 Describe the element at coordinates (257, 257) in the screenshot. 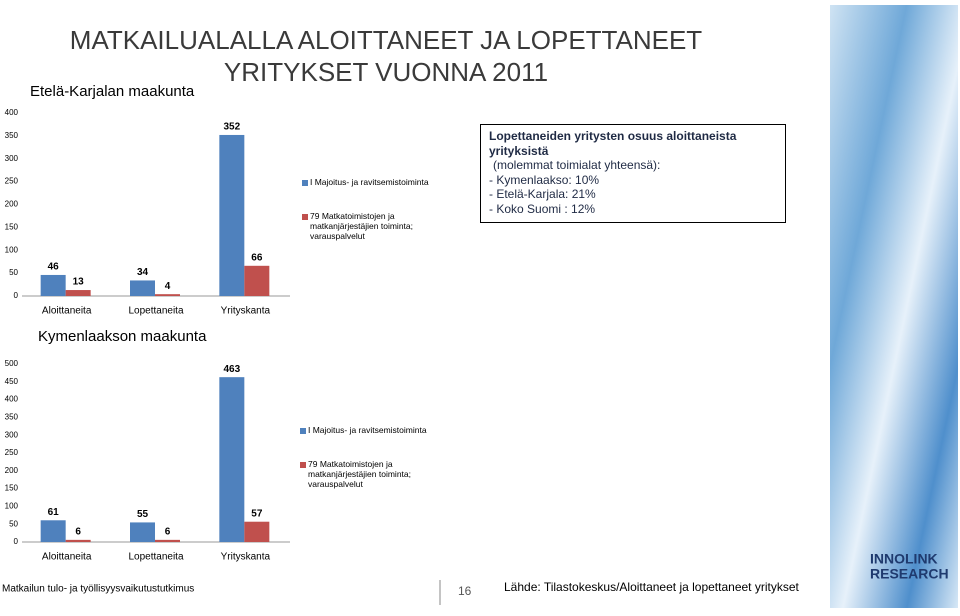

I see `data-label: 66` at that location.